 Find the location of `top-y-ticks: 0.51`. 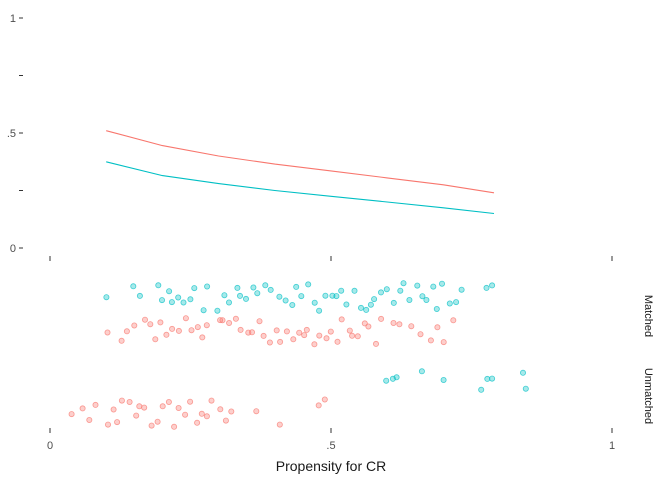

top-y-ticks: 0.51 is located at coordinates (15, 134).